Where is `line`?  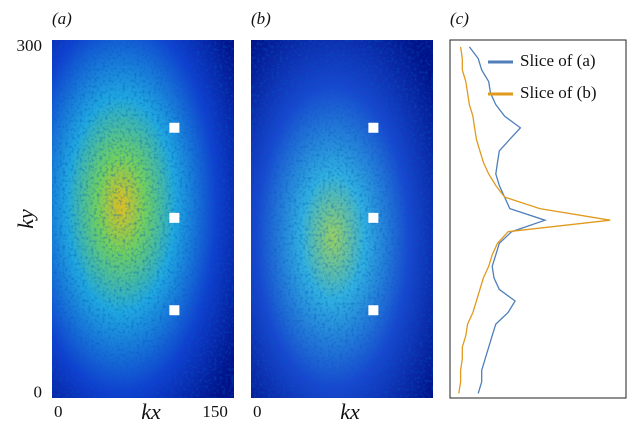
line is located at coordinates (508, 220).